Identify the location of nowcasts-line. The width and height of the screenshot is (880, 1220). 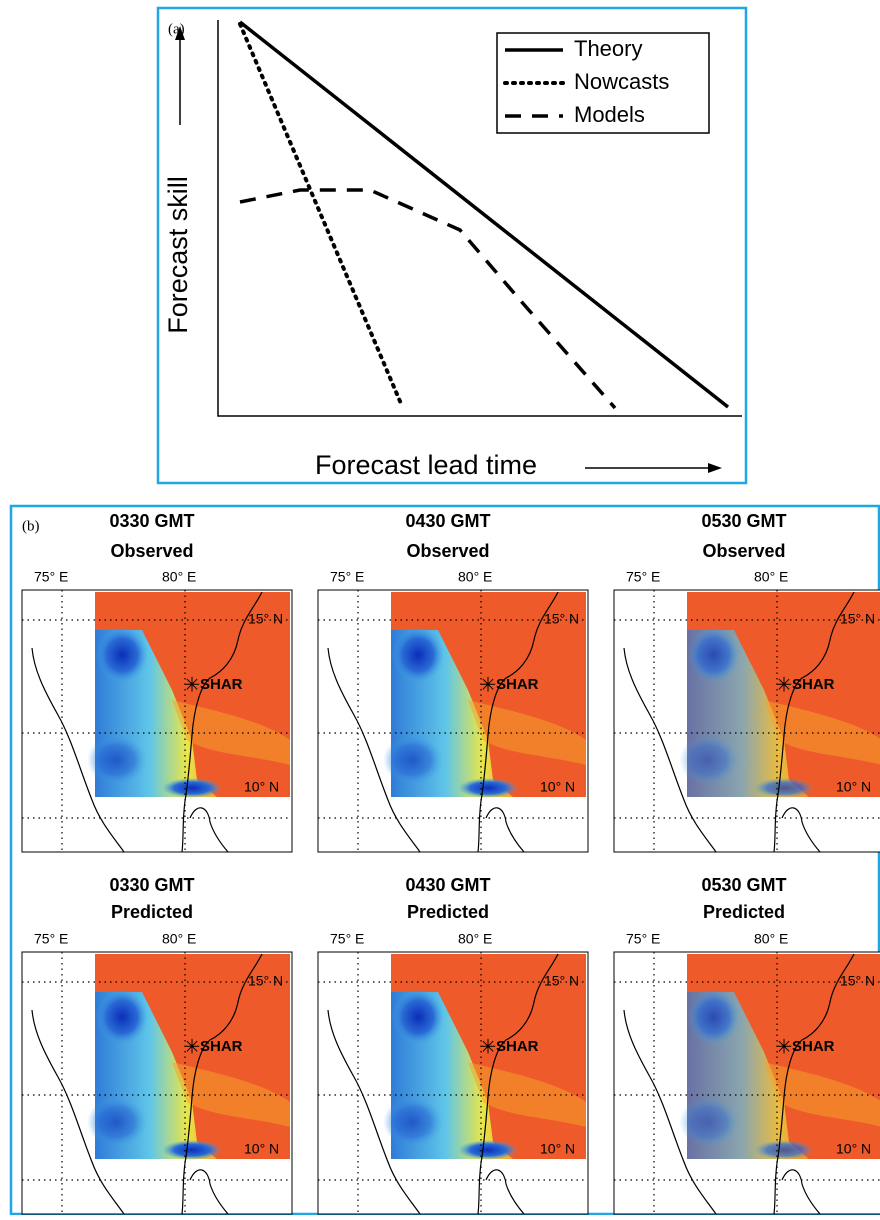
(321, 215).